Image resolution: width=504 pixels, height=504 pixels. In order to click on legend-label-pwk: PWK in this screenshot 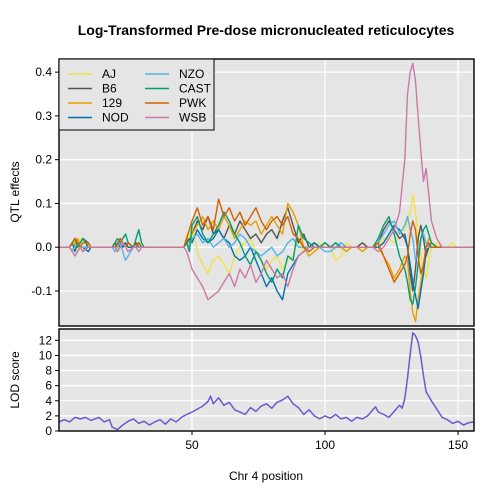, I will do `click(192, 103)`.